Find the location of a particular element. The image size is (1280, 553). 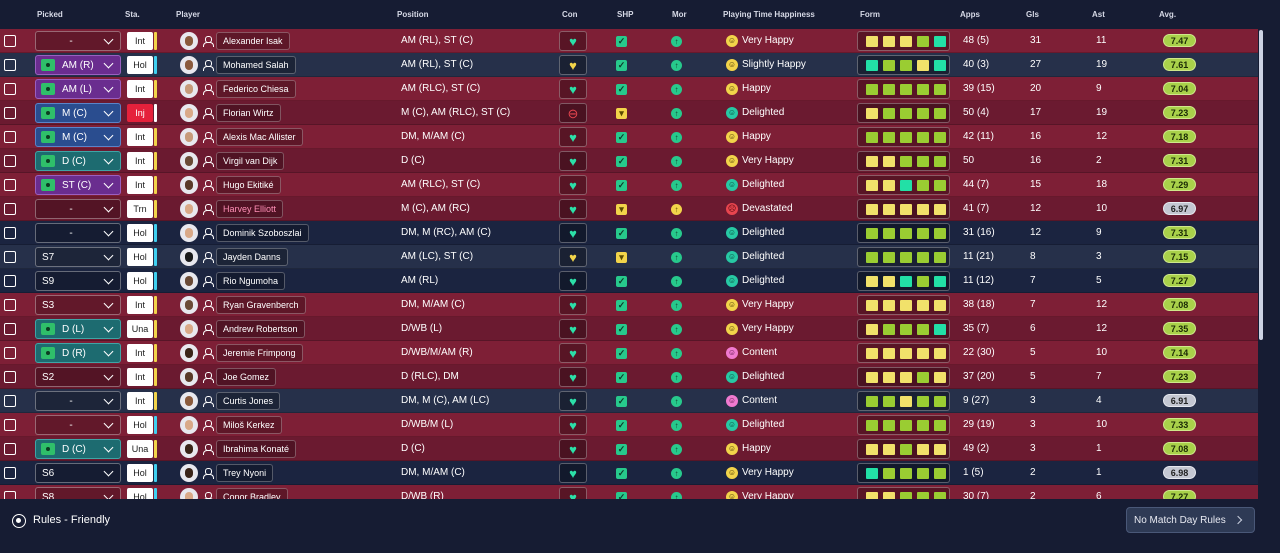

col-pth-header: Playing Time Happiness is located at coordinates (769, 14).